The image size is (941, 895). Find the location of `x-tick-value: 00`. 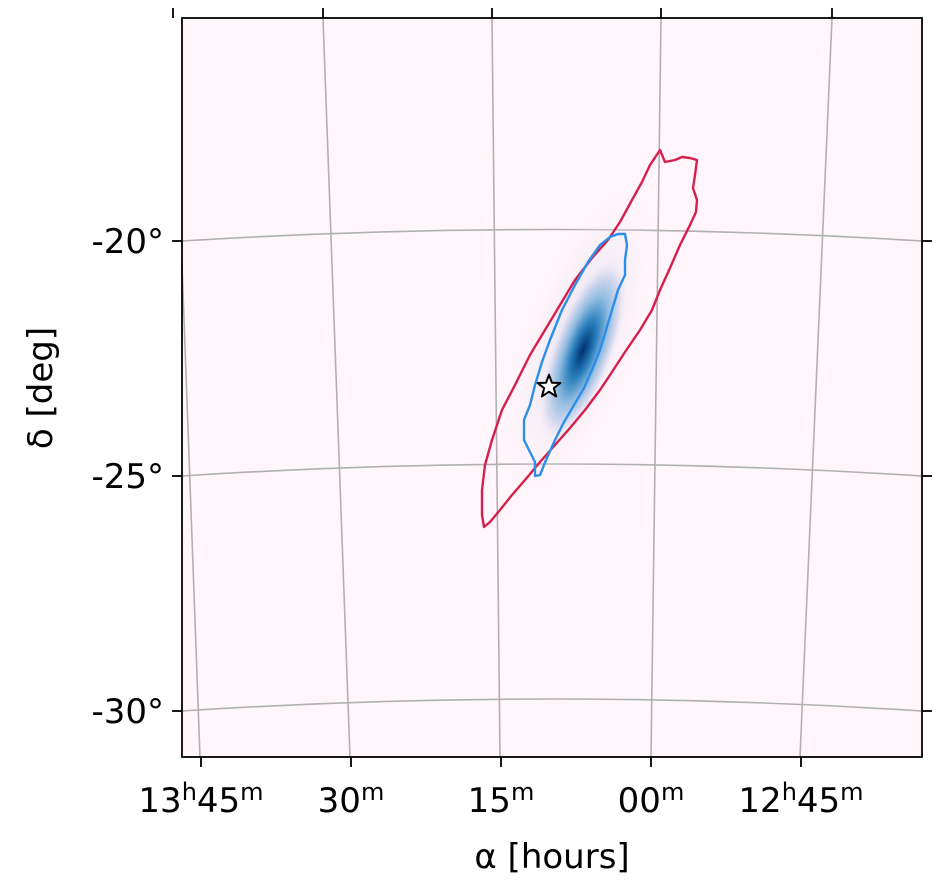

x-tick-value: 00 is located at coordinates (639, 801).